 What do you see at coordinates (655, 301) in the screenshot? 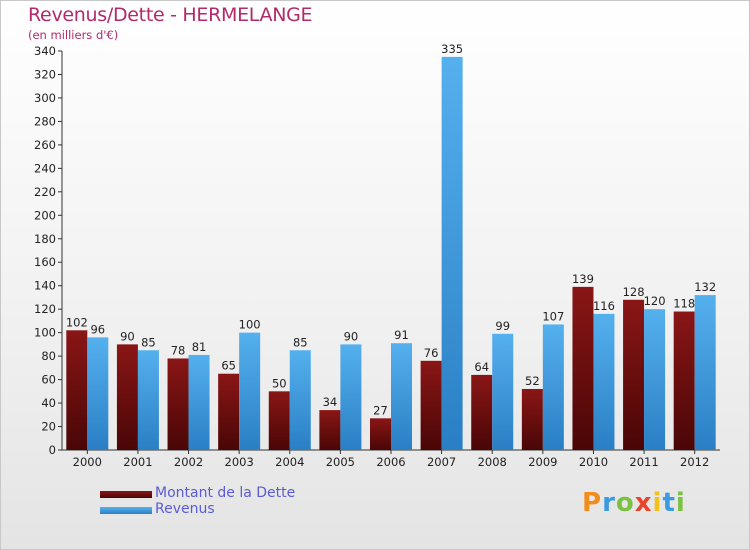
I see `data-label-revenus: 120` at bounding box center [655, 301].